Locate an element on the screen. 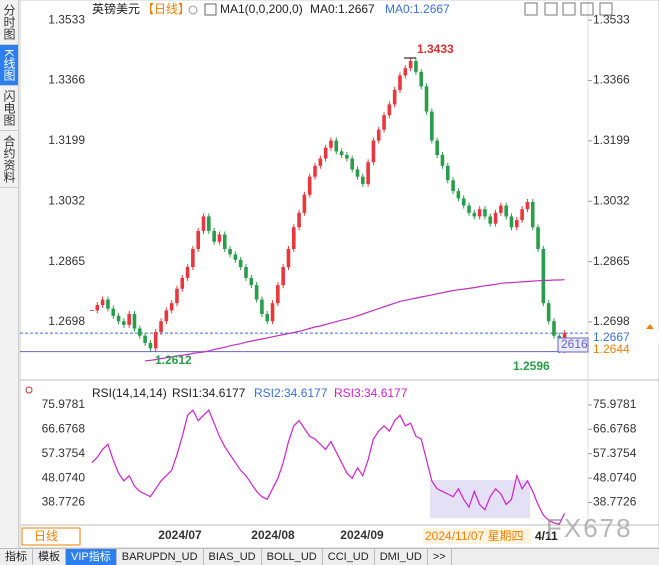 The height and width of the screenshot is (565, 659). tab: BARUPDN_UD is located at coordinates (160, 557).